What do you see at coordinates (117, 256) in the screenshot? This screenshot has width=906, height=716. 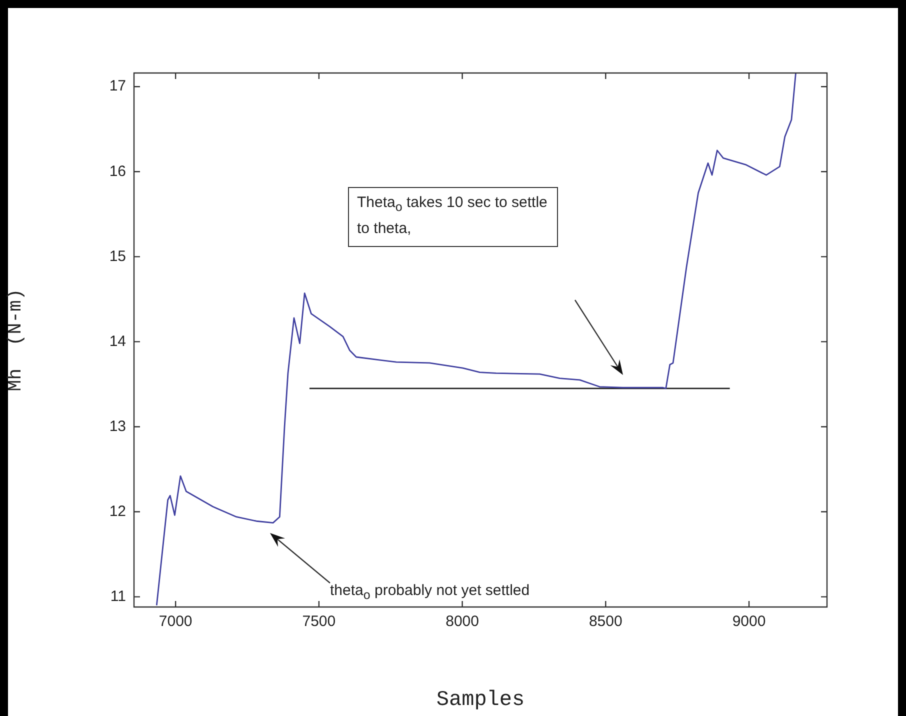 I see `y-tick-label: 15` at bounding box center [117, 256].